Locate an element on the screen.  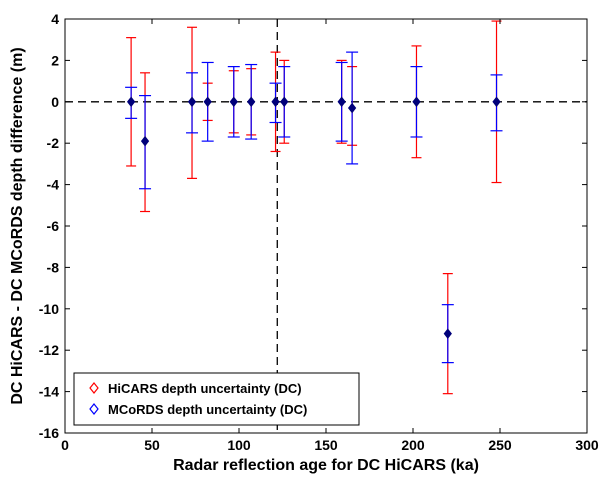
x-tick-label: 250 is located at coordinates (500, 445).